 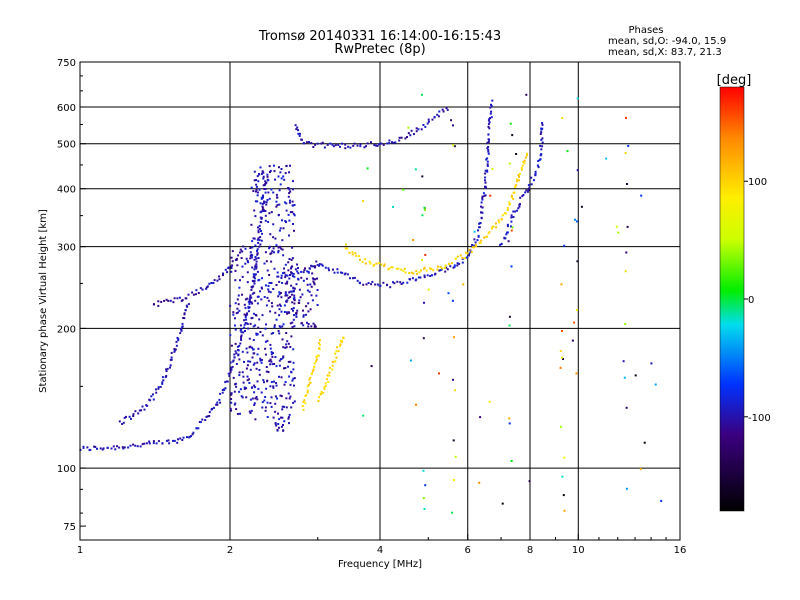 What do you see at coordinates (69, 527) in the screenshot?
I see `y-tick-label: 75` at bounding box center [69, 527].